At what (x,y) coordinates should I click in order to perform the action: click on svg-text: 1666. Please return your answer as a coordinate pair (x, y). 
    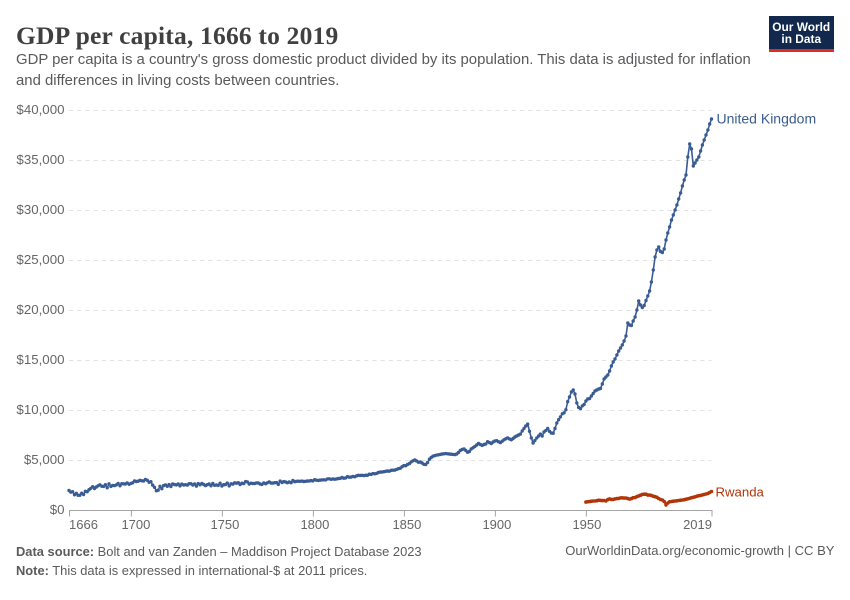
    Looking at the image, I should click on (83, 524).